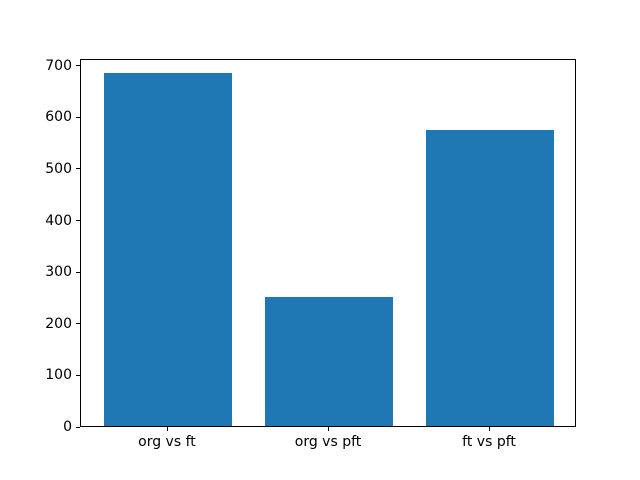 Image resolution: width=640 pixels, height=480 pixels. I want to click on y-tick-label-100: 100, so click(58, 375).